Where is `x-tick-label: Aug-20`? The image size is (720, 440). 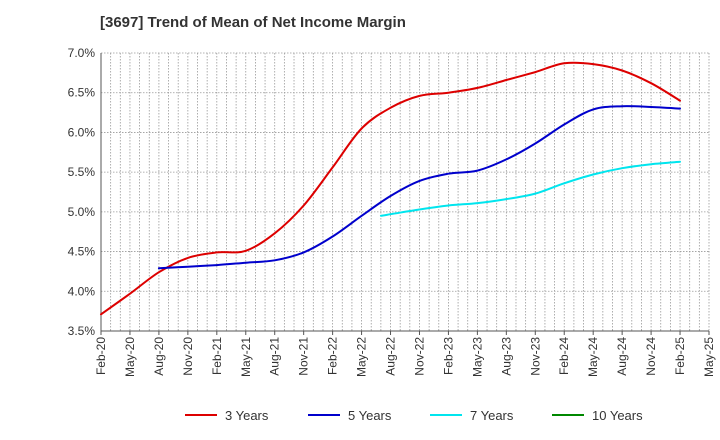
x-tick-label: Aug-20 is located at coordinates (159, 356).